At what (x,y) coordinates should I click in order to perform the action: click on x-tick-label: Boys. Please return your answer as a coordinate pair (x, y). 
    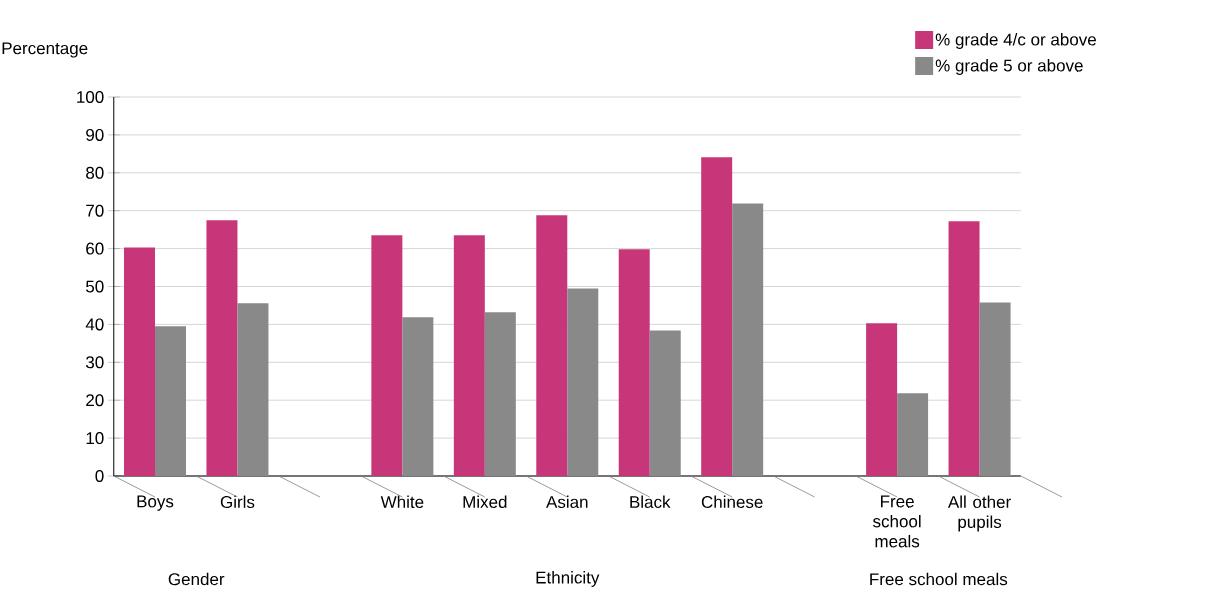
    Looking at the image, I should click on (155, 503).